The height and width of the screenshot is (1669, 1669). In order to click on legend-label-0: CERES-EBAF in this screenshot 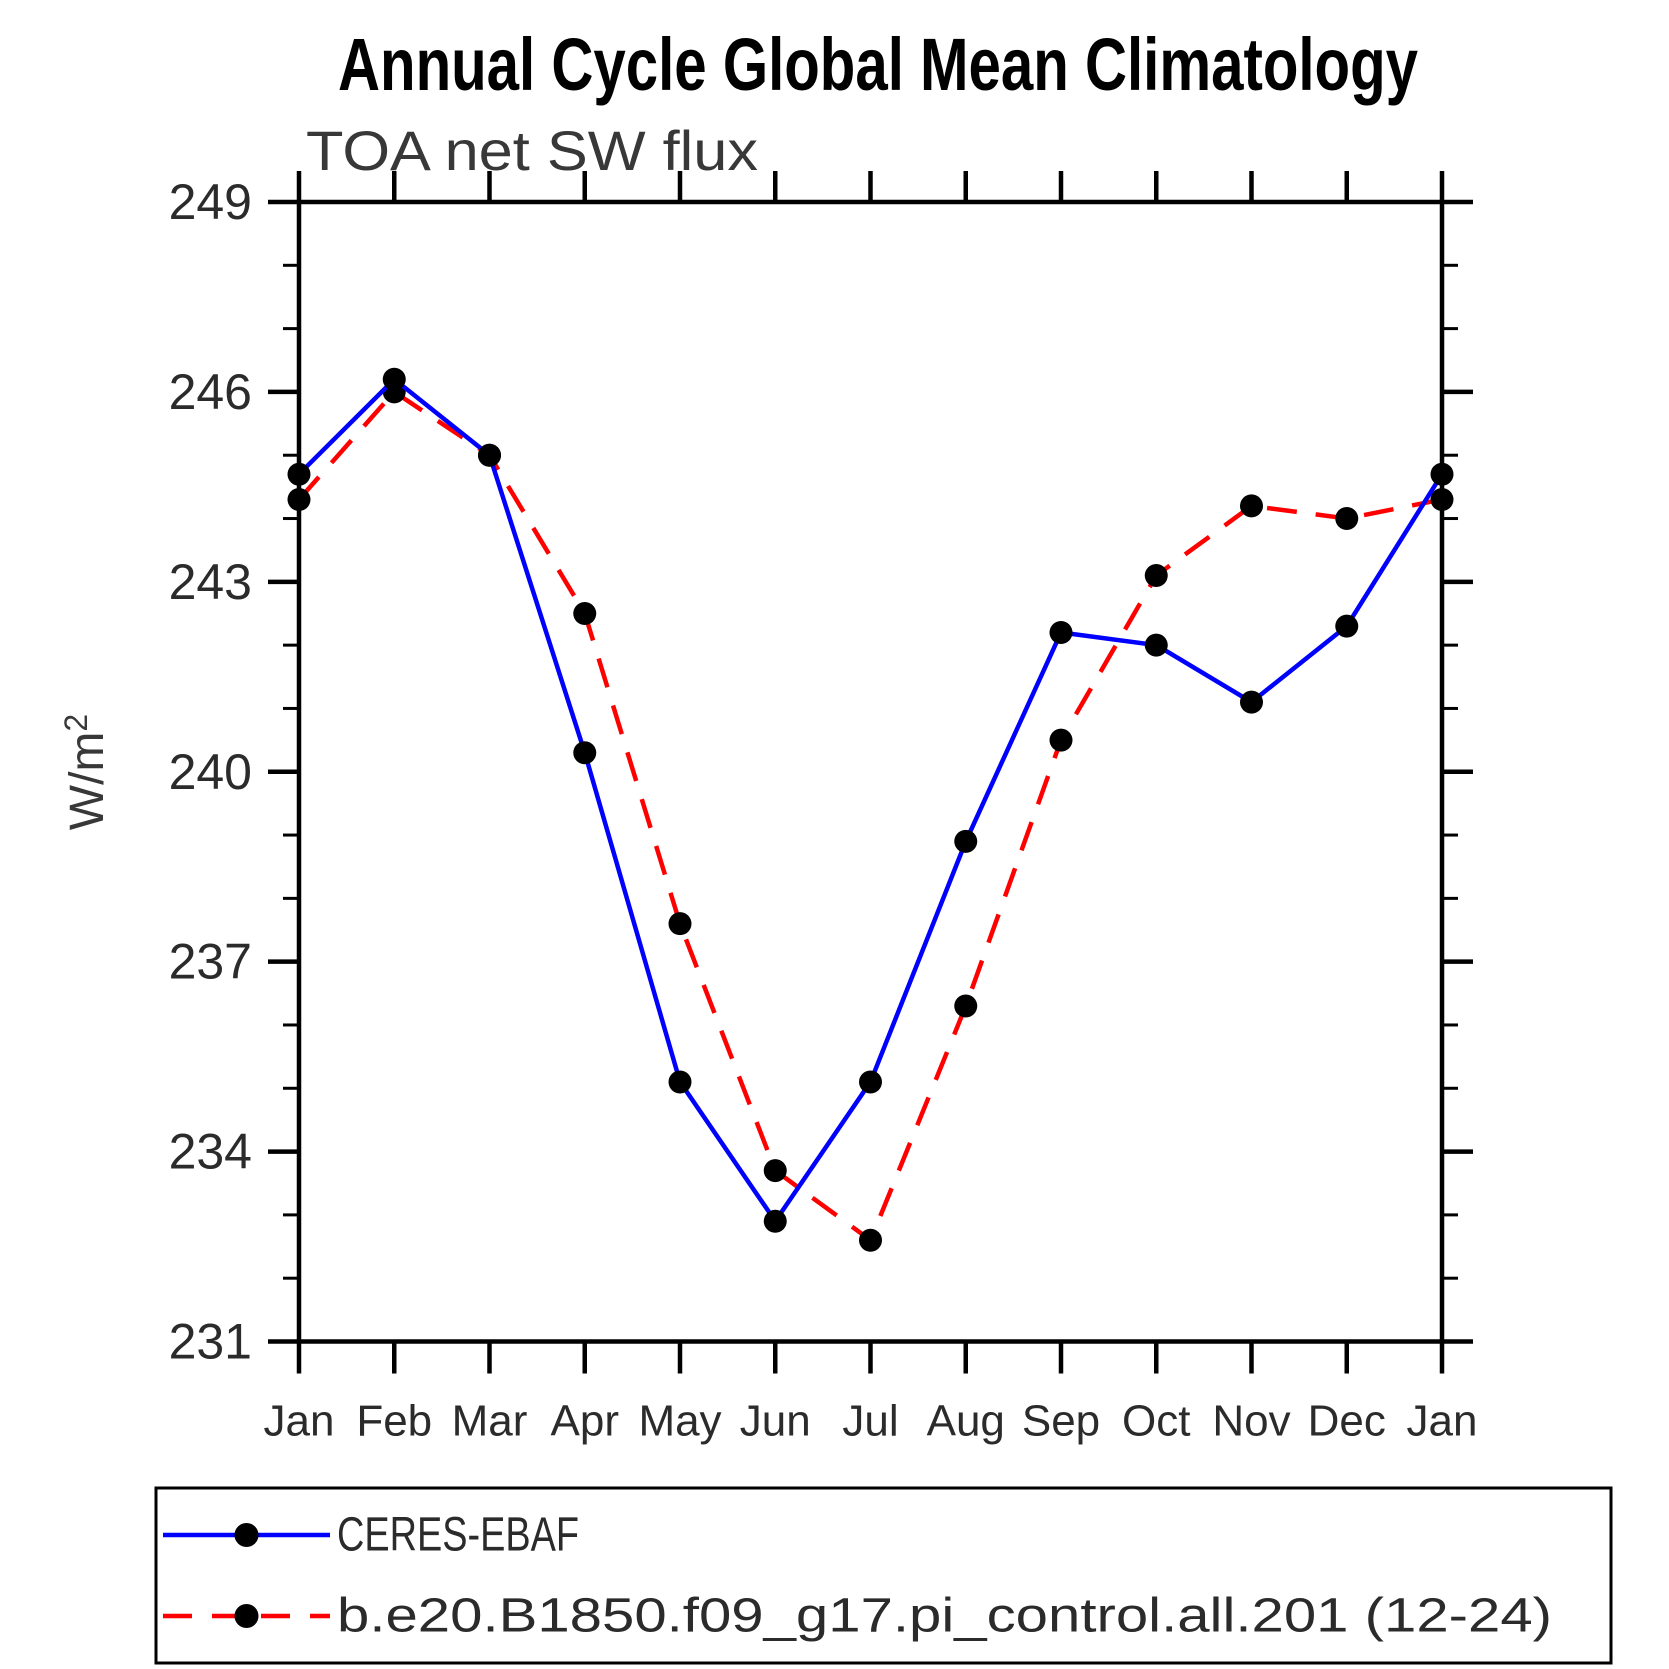, I will do `click(458, 1535)`.